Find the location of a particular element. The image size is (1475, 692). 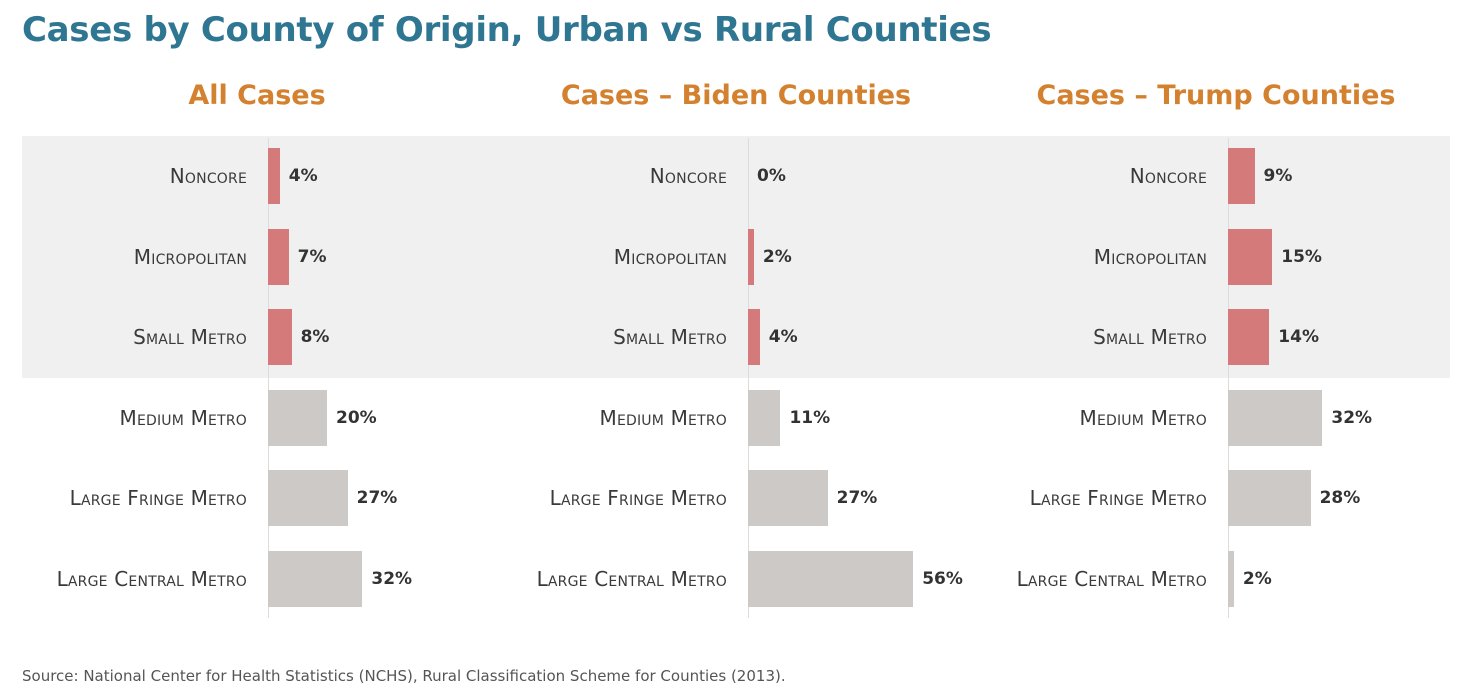

panel-2-bar-large-fringe-metro is located at coordinates (788, 498).